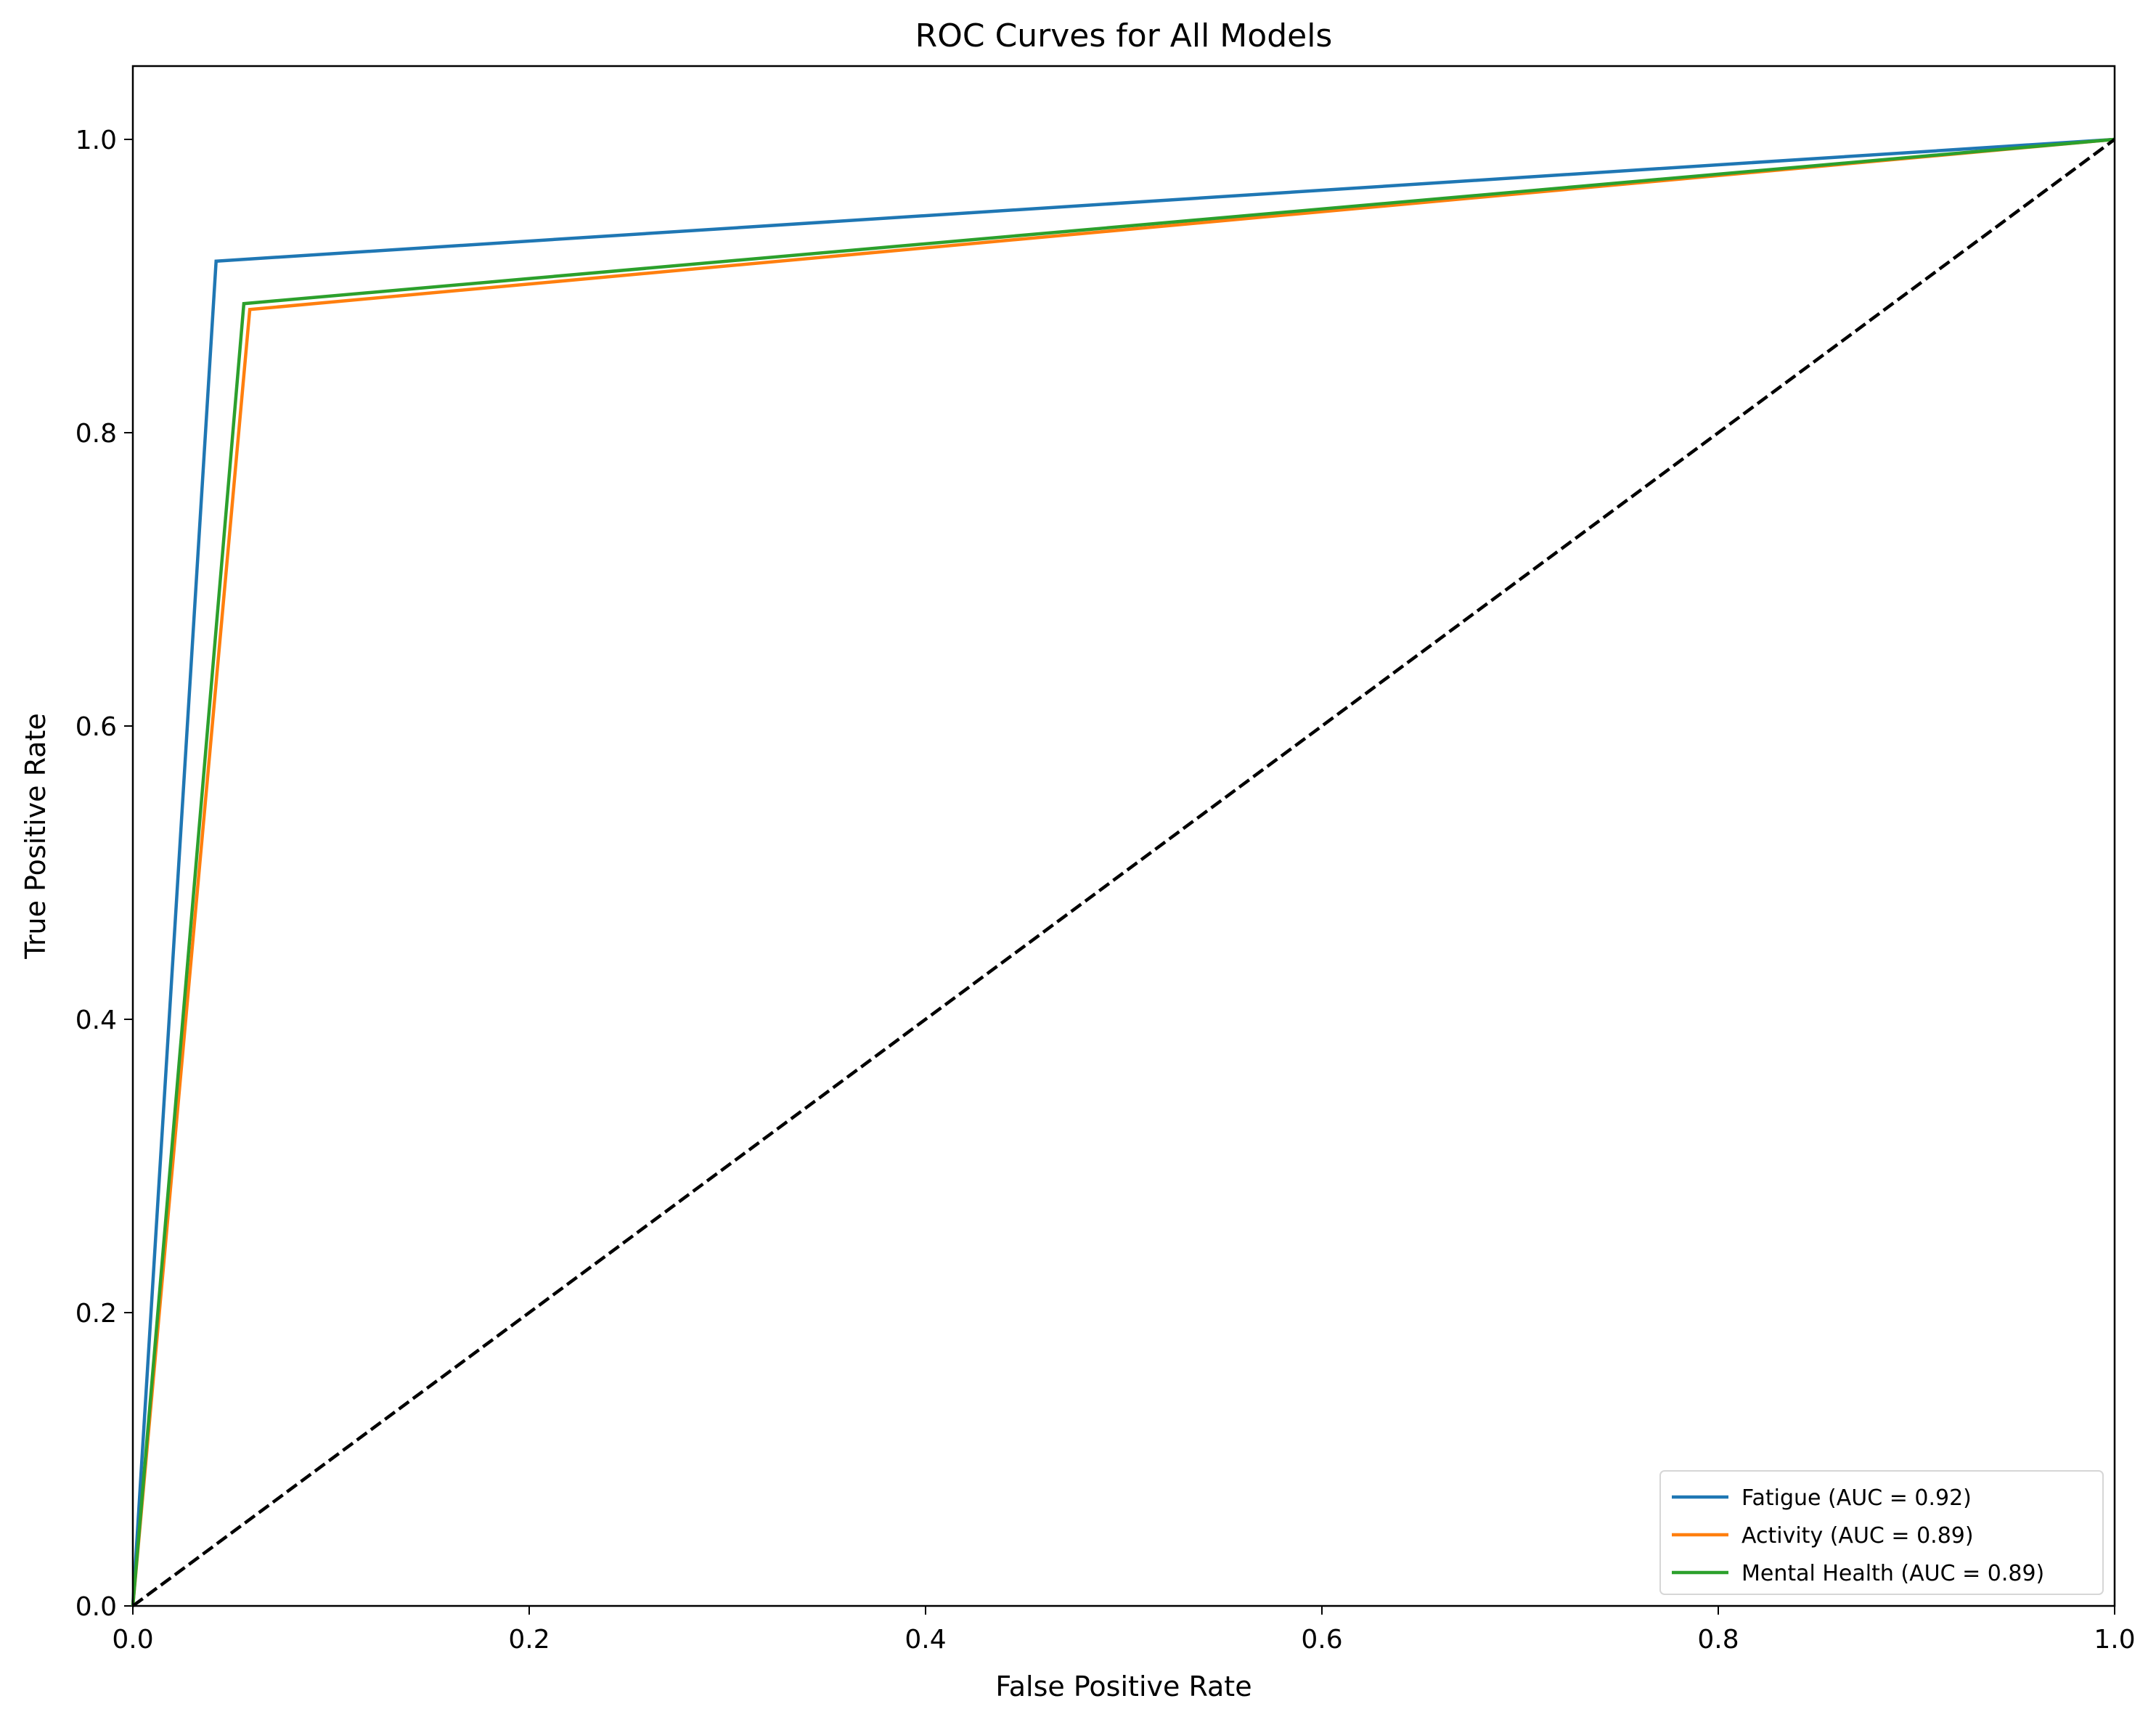 The width and height of the screenshot is (2156, 1717). Describe the element at coordinates (96, 1020) in the screenshot. I see `y-tick-label: 0.4` at that location.